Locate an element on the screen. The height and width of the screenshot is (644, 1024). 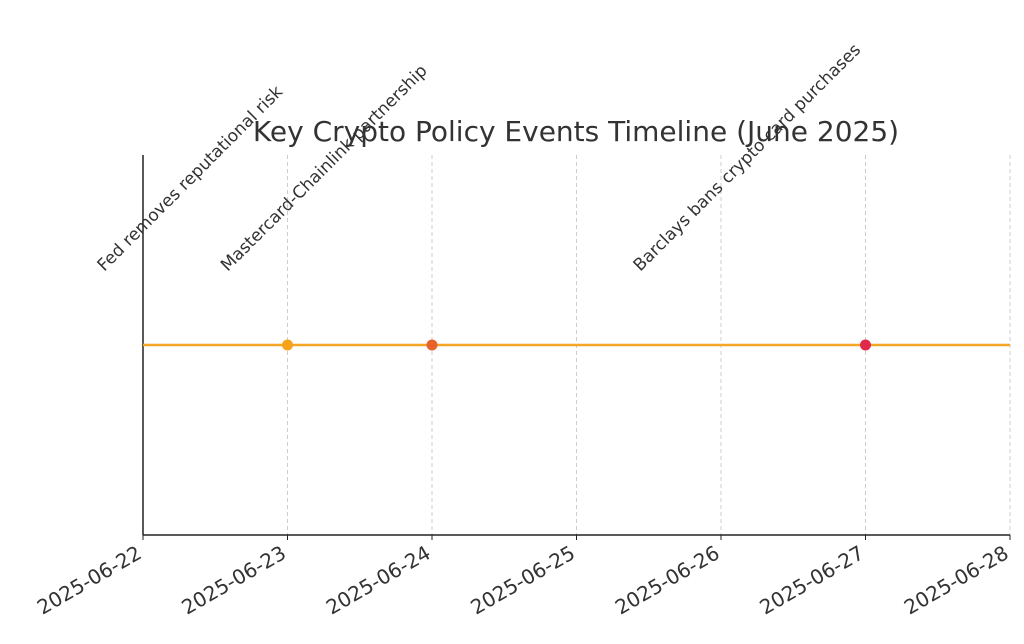
x-tick-label: 2025-06-28 is located at coordinates (956, 580).